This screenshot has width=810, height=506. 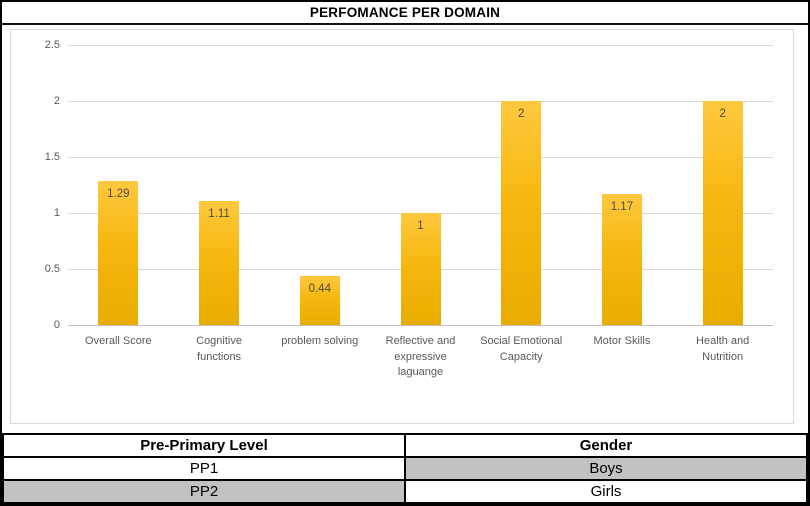 I want to click on table-header-row: Pre-Primary Level Gender, so click(x=405, y=445).